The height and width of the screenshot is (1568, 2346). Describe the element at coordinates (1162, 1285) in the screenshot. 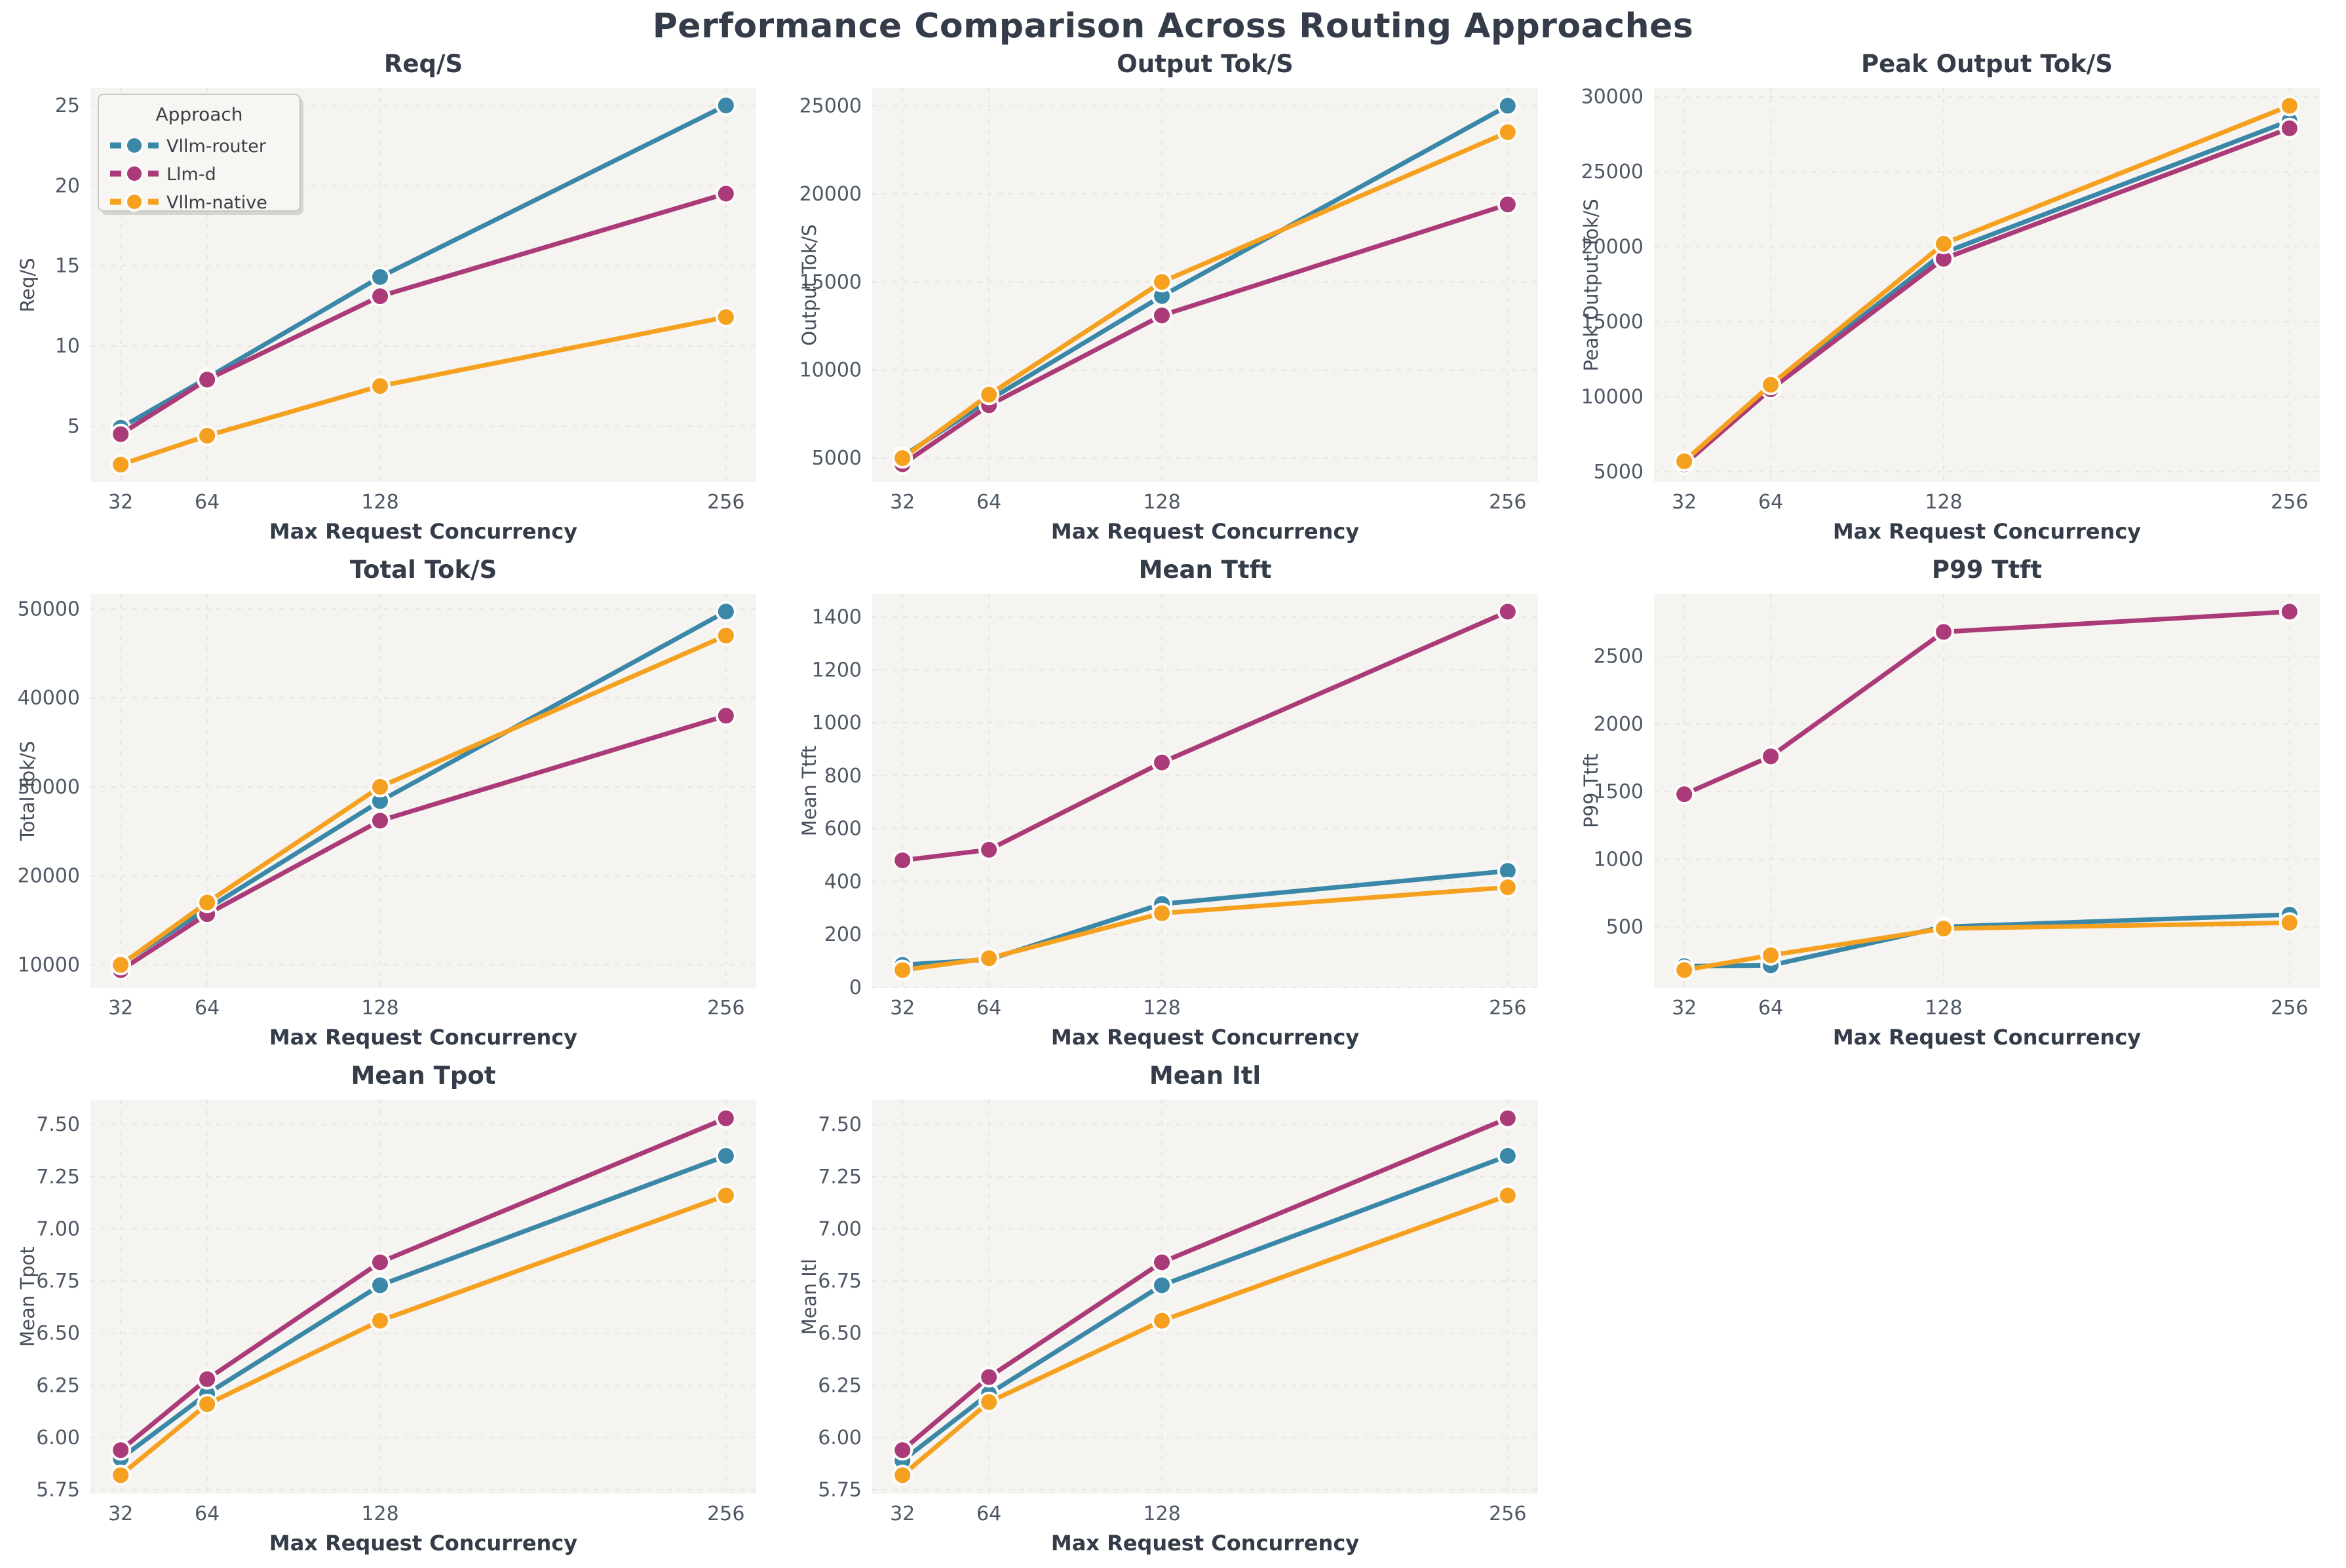

I see `marker-vllm-router` at that location.